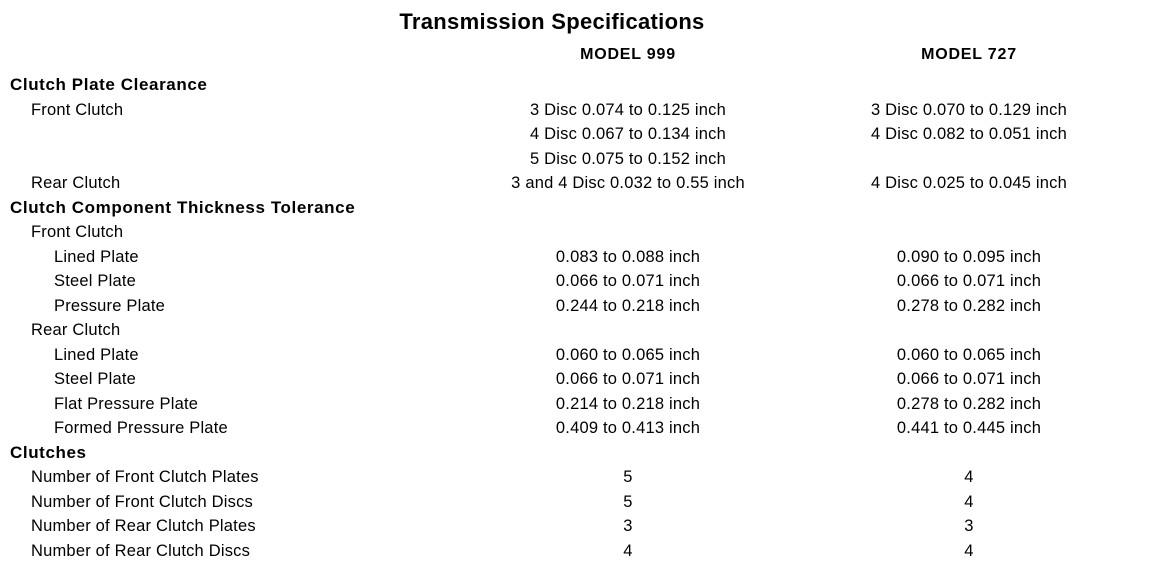 This screenshot has height=578, width=1152. What do you see at coordinates (576, 55) in the screenshot?
I see `column-header-row: MODEL 999 MODEL 727` at bounding box center [576, 55].